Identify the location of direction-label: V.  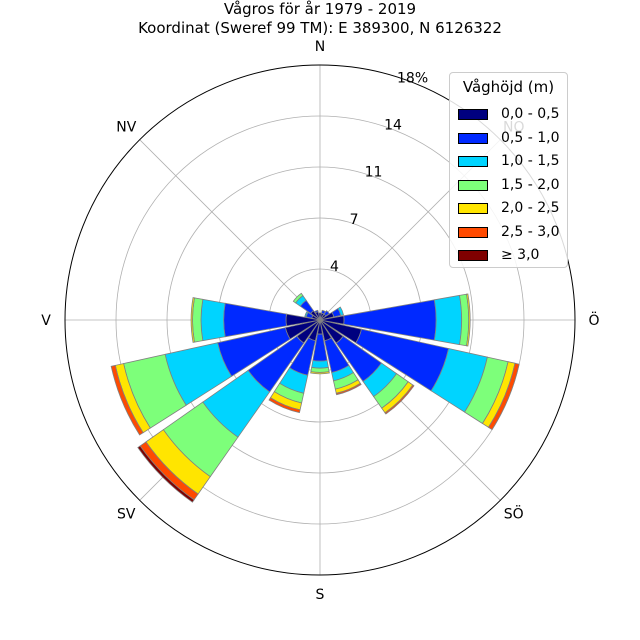
(46, 321).